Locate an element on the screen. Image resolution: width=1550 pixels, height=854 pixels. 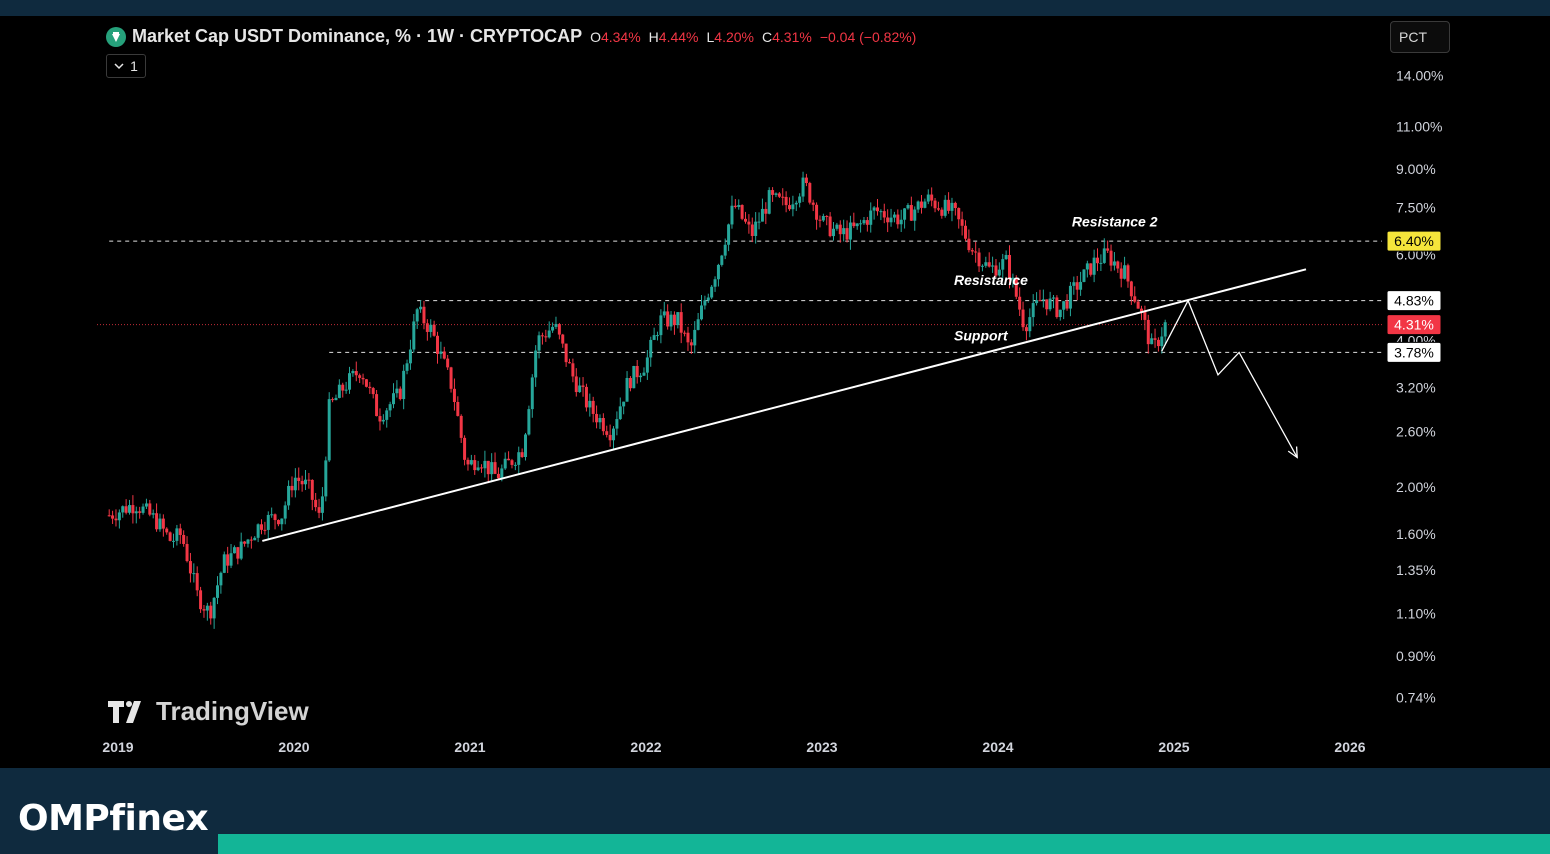
footer-banner: OMPfinex is located at coordinates (775, 811).